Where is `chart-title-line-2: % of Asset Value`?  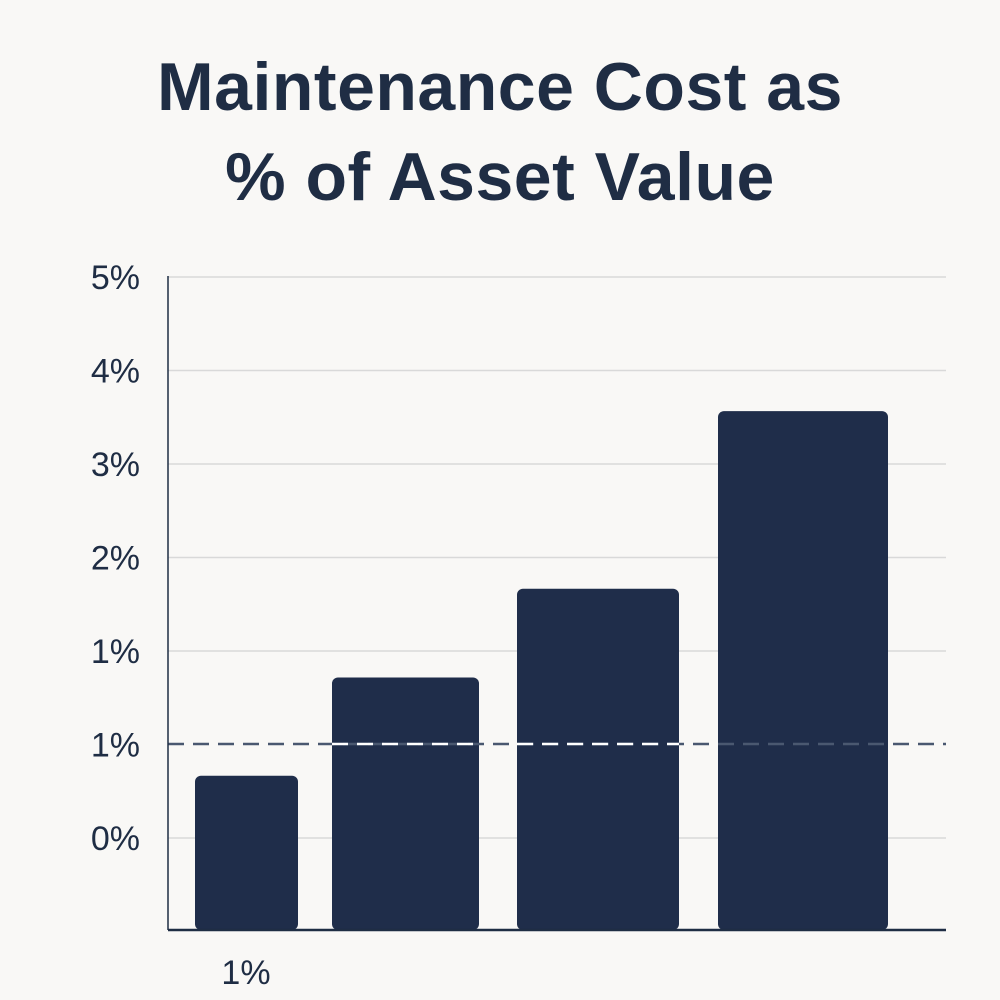
chart-title-line-2: % of Asset Value is located at coordinates (500, 177).